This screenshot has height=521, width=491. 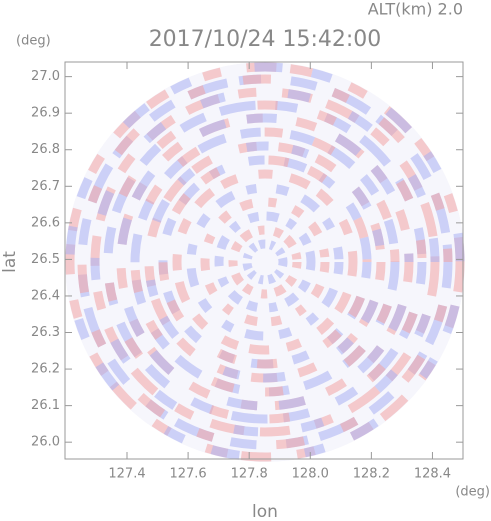 I want to click on x-tick-label: 127.4, so click(x=126, y=474).